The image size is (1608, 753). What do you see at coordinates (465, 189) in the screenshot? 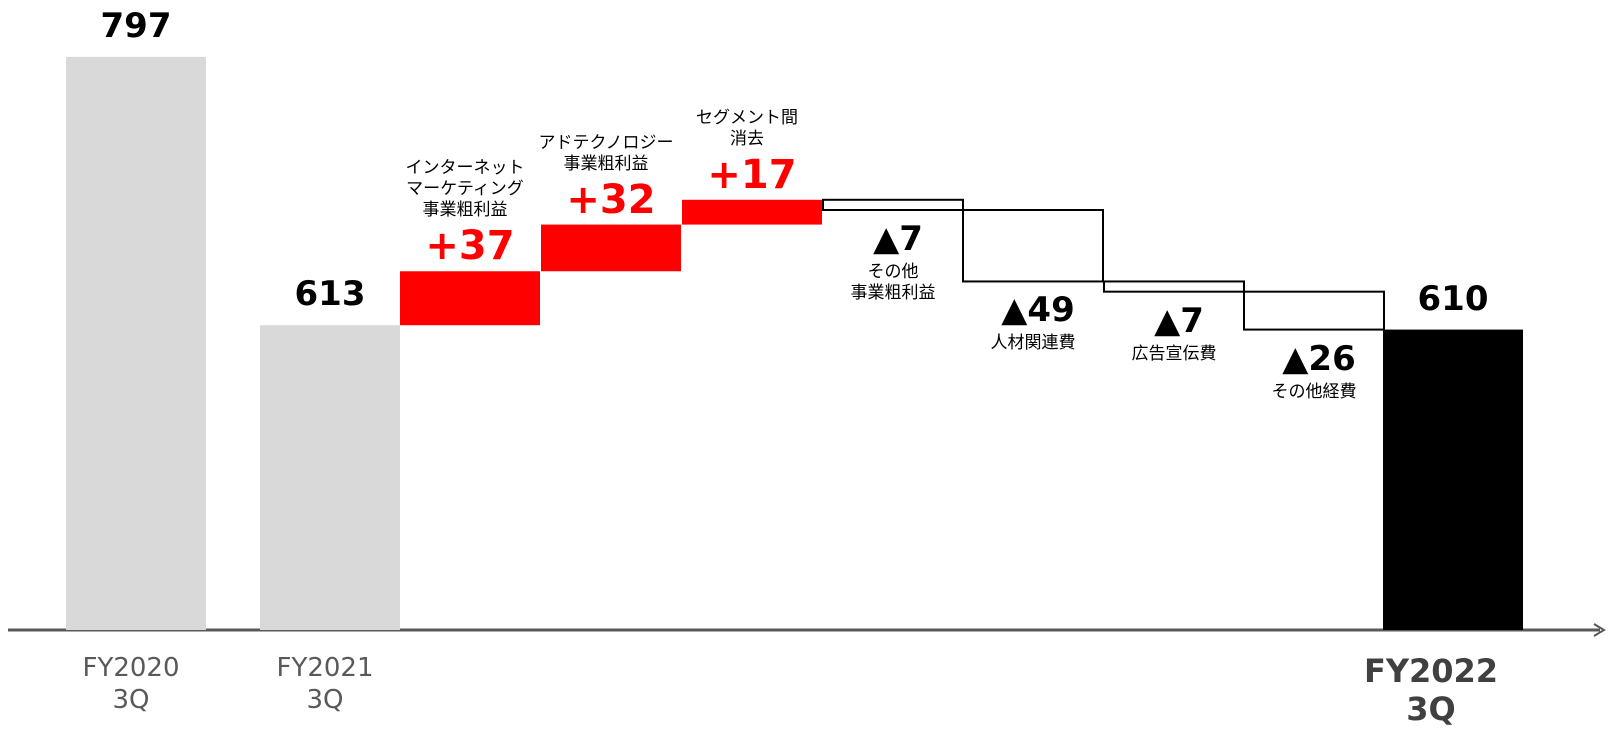
I see `category-label: インターネット マーケティング 事業粗利益` at bounding box center [465, 189].